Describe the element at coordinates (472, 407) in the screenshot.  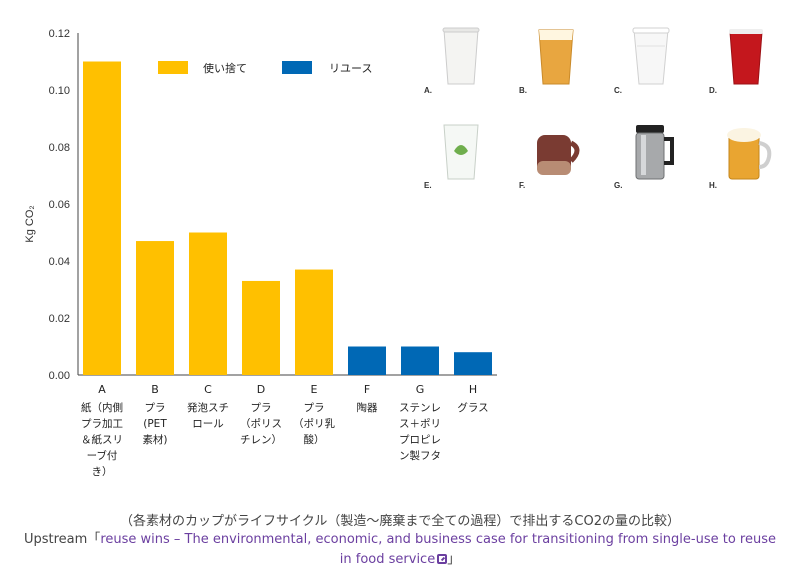
I see `x-tick-label-line: グラス` at that location.